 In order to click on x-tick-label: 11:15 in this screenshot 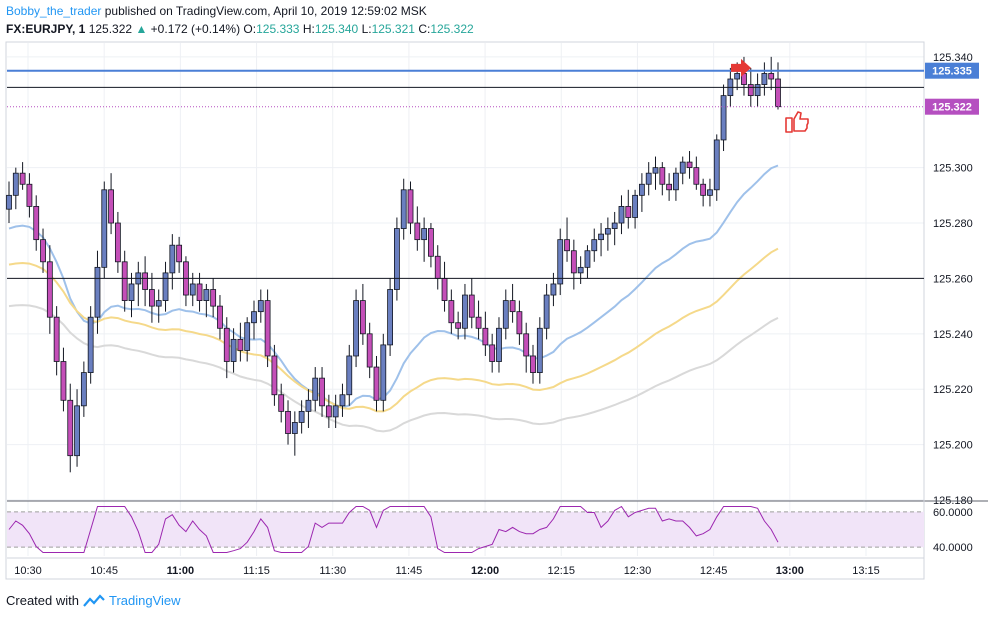, I will do `click(256, 571)`.